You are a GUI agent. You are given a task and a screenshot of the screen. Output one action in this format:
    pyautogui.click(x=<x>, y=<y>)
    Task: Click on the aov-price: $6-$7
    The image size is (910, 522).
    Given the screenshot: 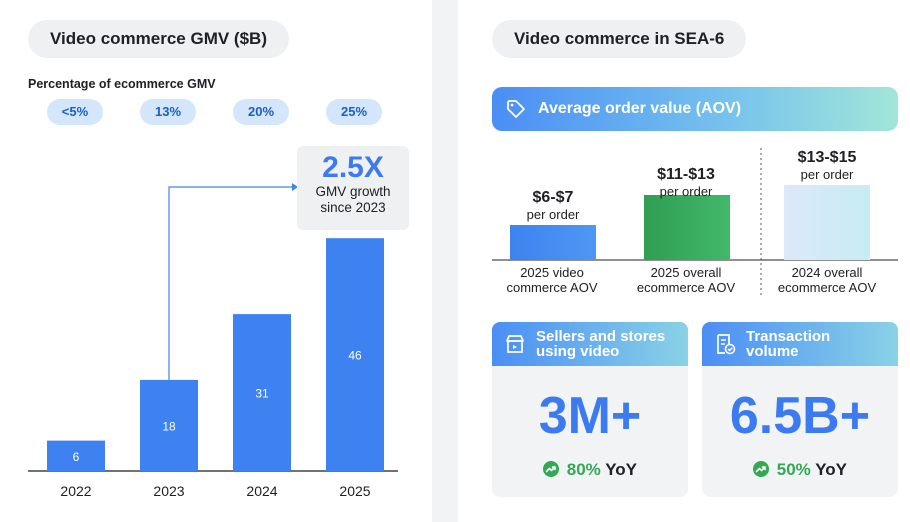 What is the action you would take?
    pyautogui.click(x=553, y=197)
    